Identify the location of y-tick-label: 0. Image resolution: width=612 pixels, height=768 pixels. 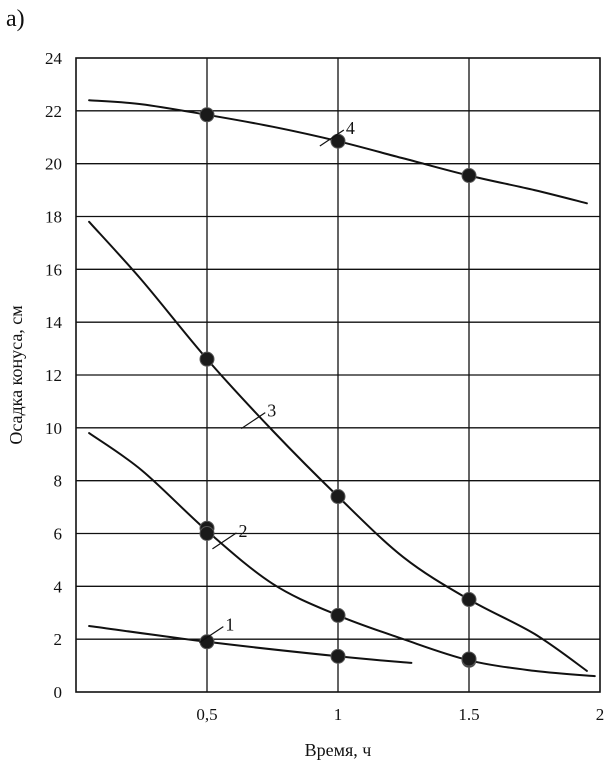
(58, 692).